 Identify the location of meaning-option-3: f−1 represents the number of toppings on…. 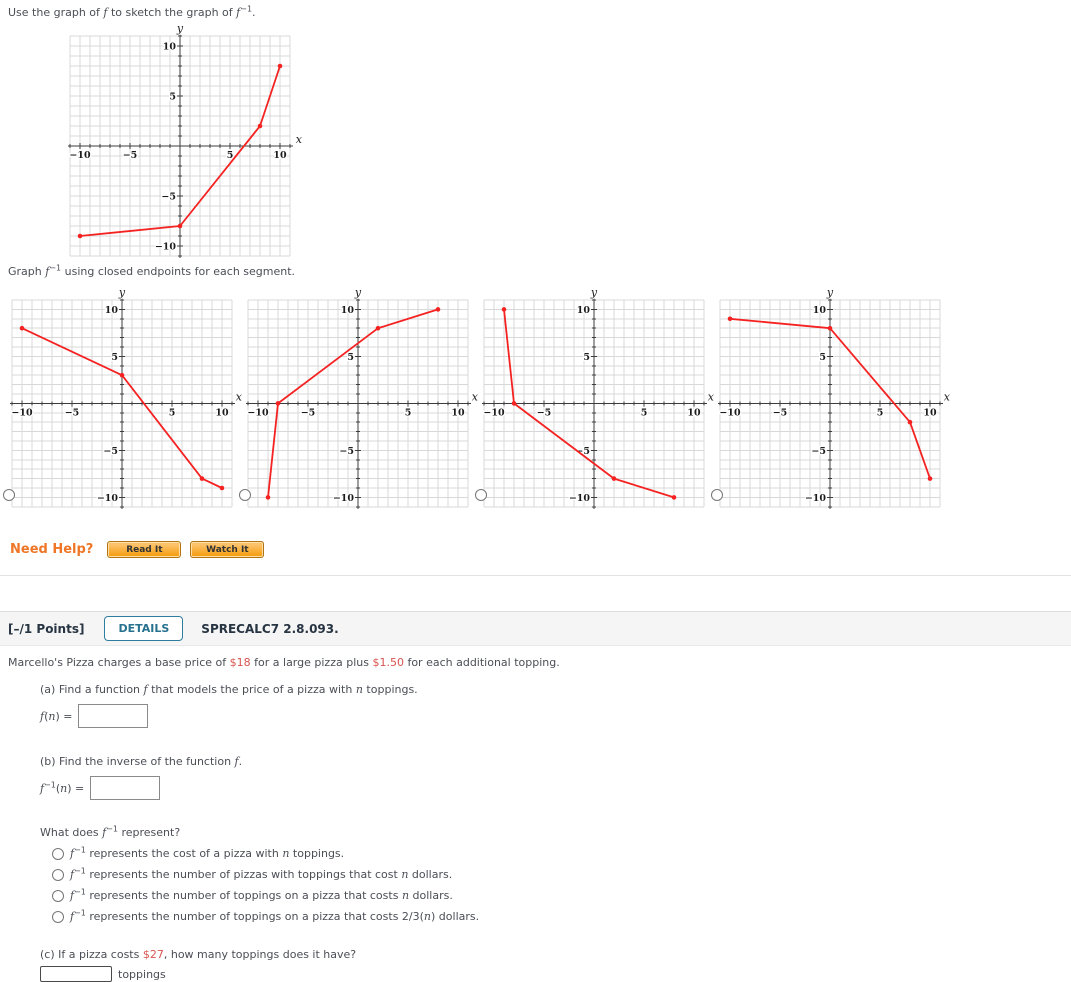
(561, 894).